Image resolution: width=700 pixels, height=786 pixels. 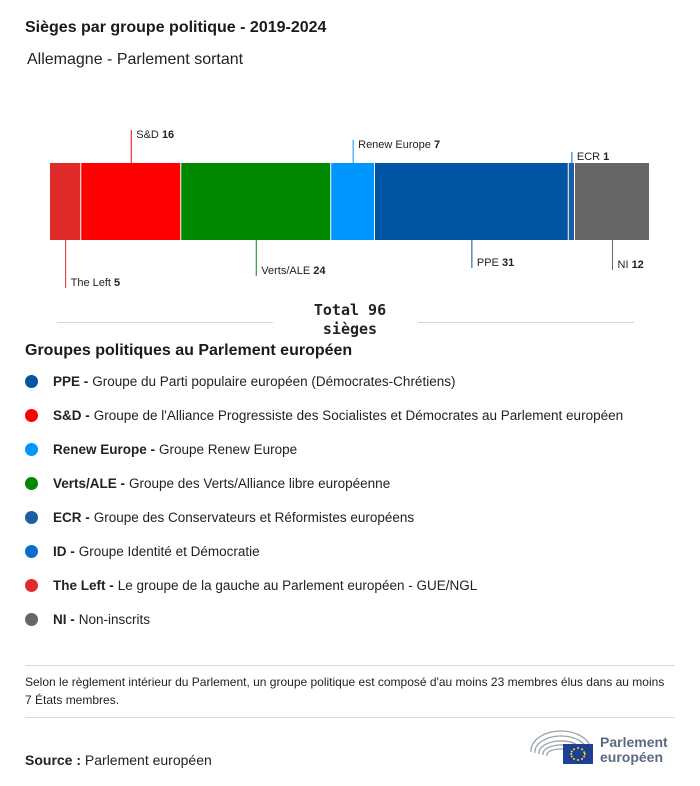 What do you see at coordinates (104, 449) in the screenshot?
I see `legend-abbr: Renew Europe -` at bounding box center [104, 449].